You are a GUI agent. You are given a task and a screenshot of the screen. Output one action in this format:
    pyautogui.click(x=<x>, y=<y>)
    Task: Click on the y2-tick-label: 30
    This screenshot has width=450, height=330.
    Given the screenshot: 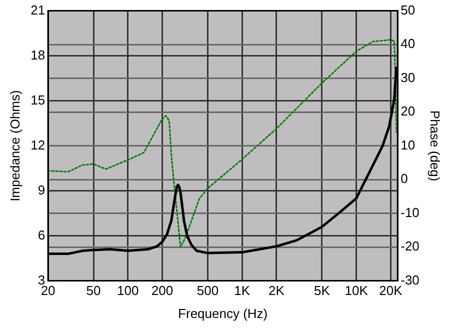 What is the action you would take?
    pyautogui.click(x=408, y=77)
    